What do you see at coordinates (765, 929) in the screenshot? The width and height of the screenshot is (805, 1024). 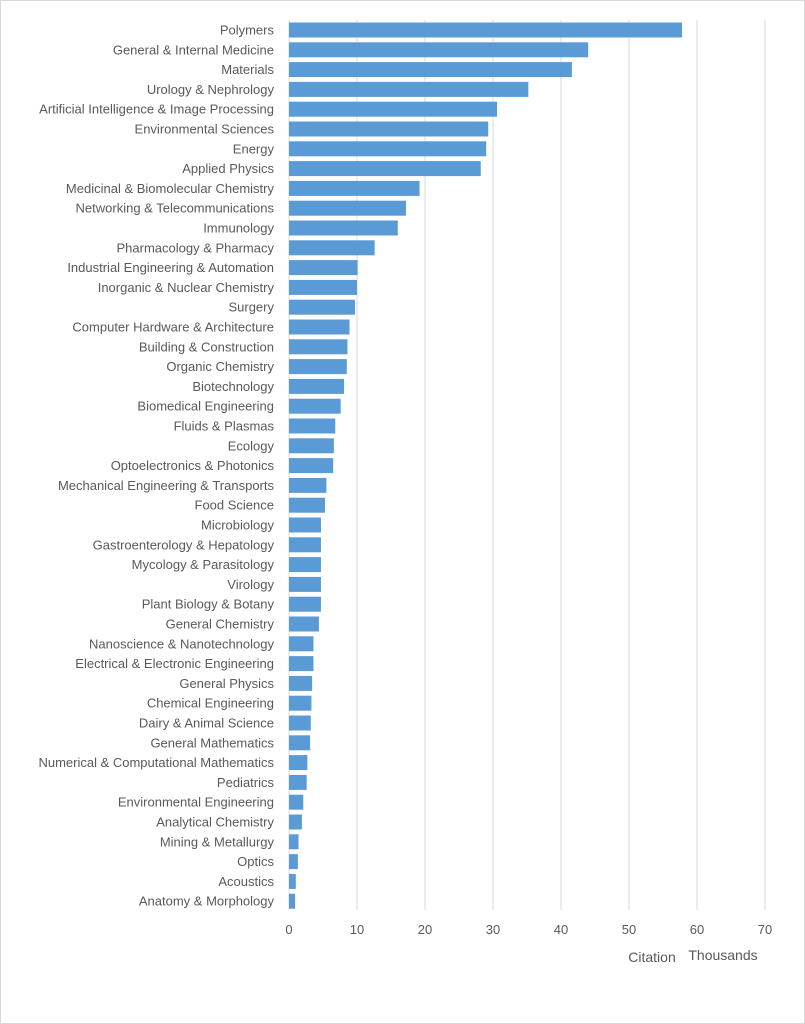 I see `x-tick-label: 70` at bounding box center [765, 929].